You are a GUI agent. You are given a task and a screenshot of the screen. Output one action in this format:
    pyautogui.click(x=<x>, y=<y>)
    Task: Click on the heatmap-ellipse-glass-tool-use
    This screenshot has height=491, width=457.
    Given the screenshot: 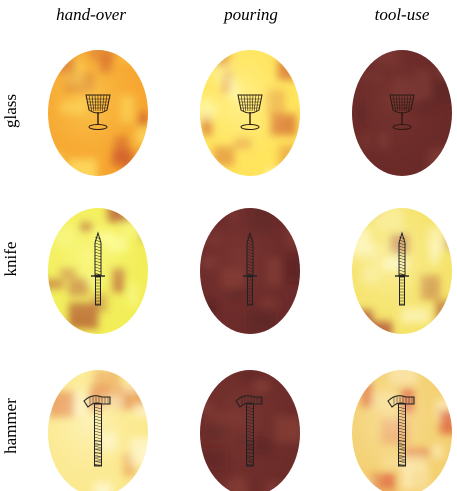 What is the action you would take?
    pyautogui.click(x=402, y=113)
    